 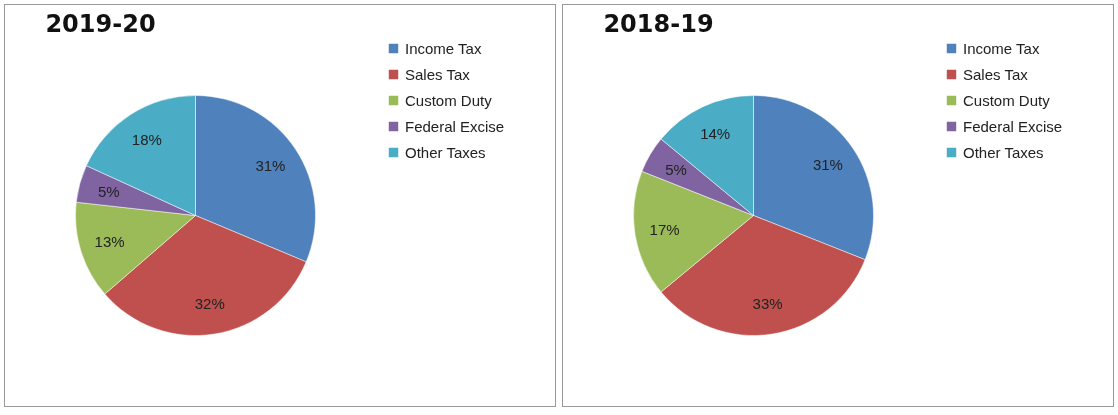 What do you see at coordinates (109, 242) in the screenshot?
I see `data-label: 13%` at bounding box center [109, 242].